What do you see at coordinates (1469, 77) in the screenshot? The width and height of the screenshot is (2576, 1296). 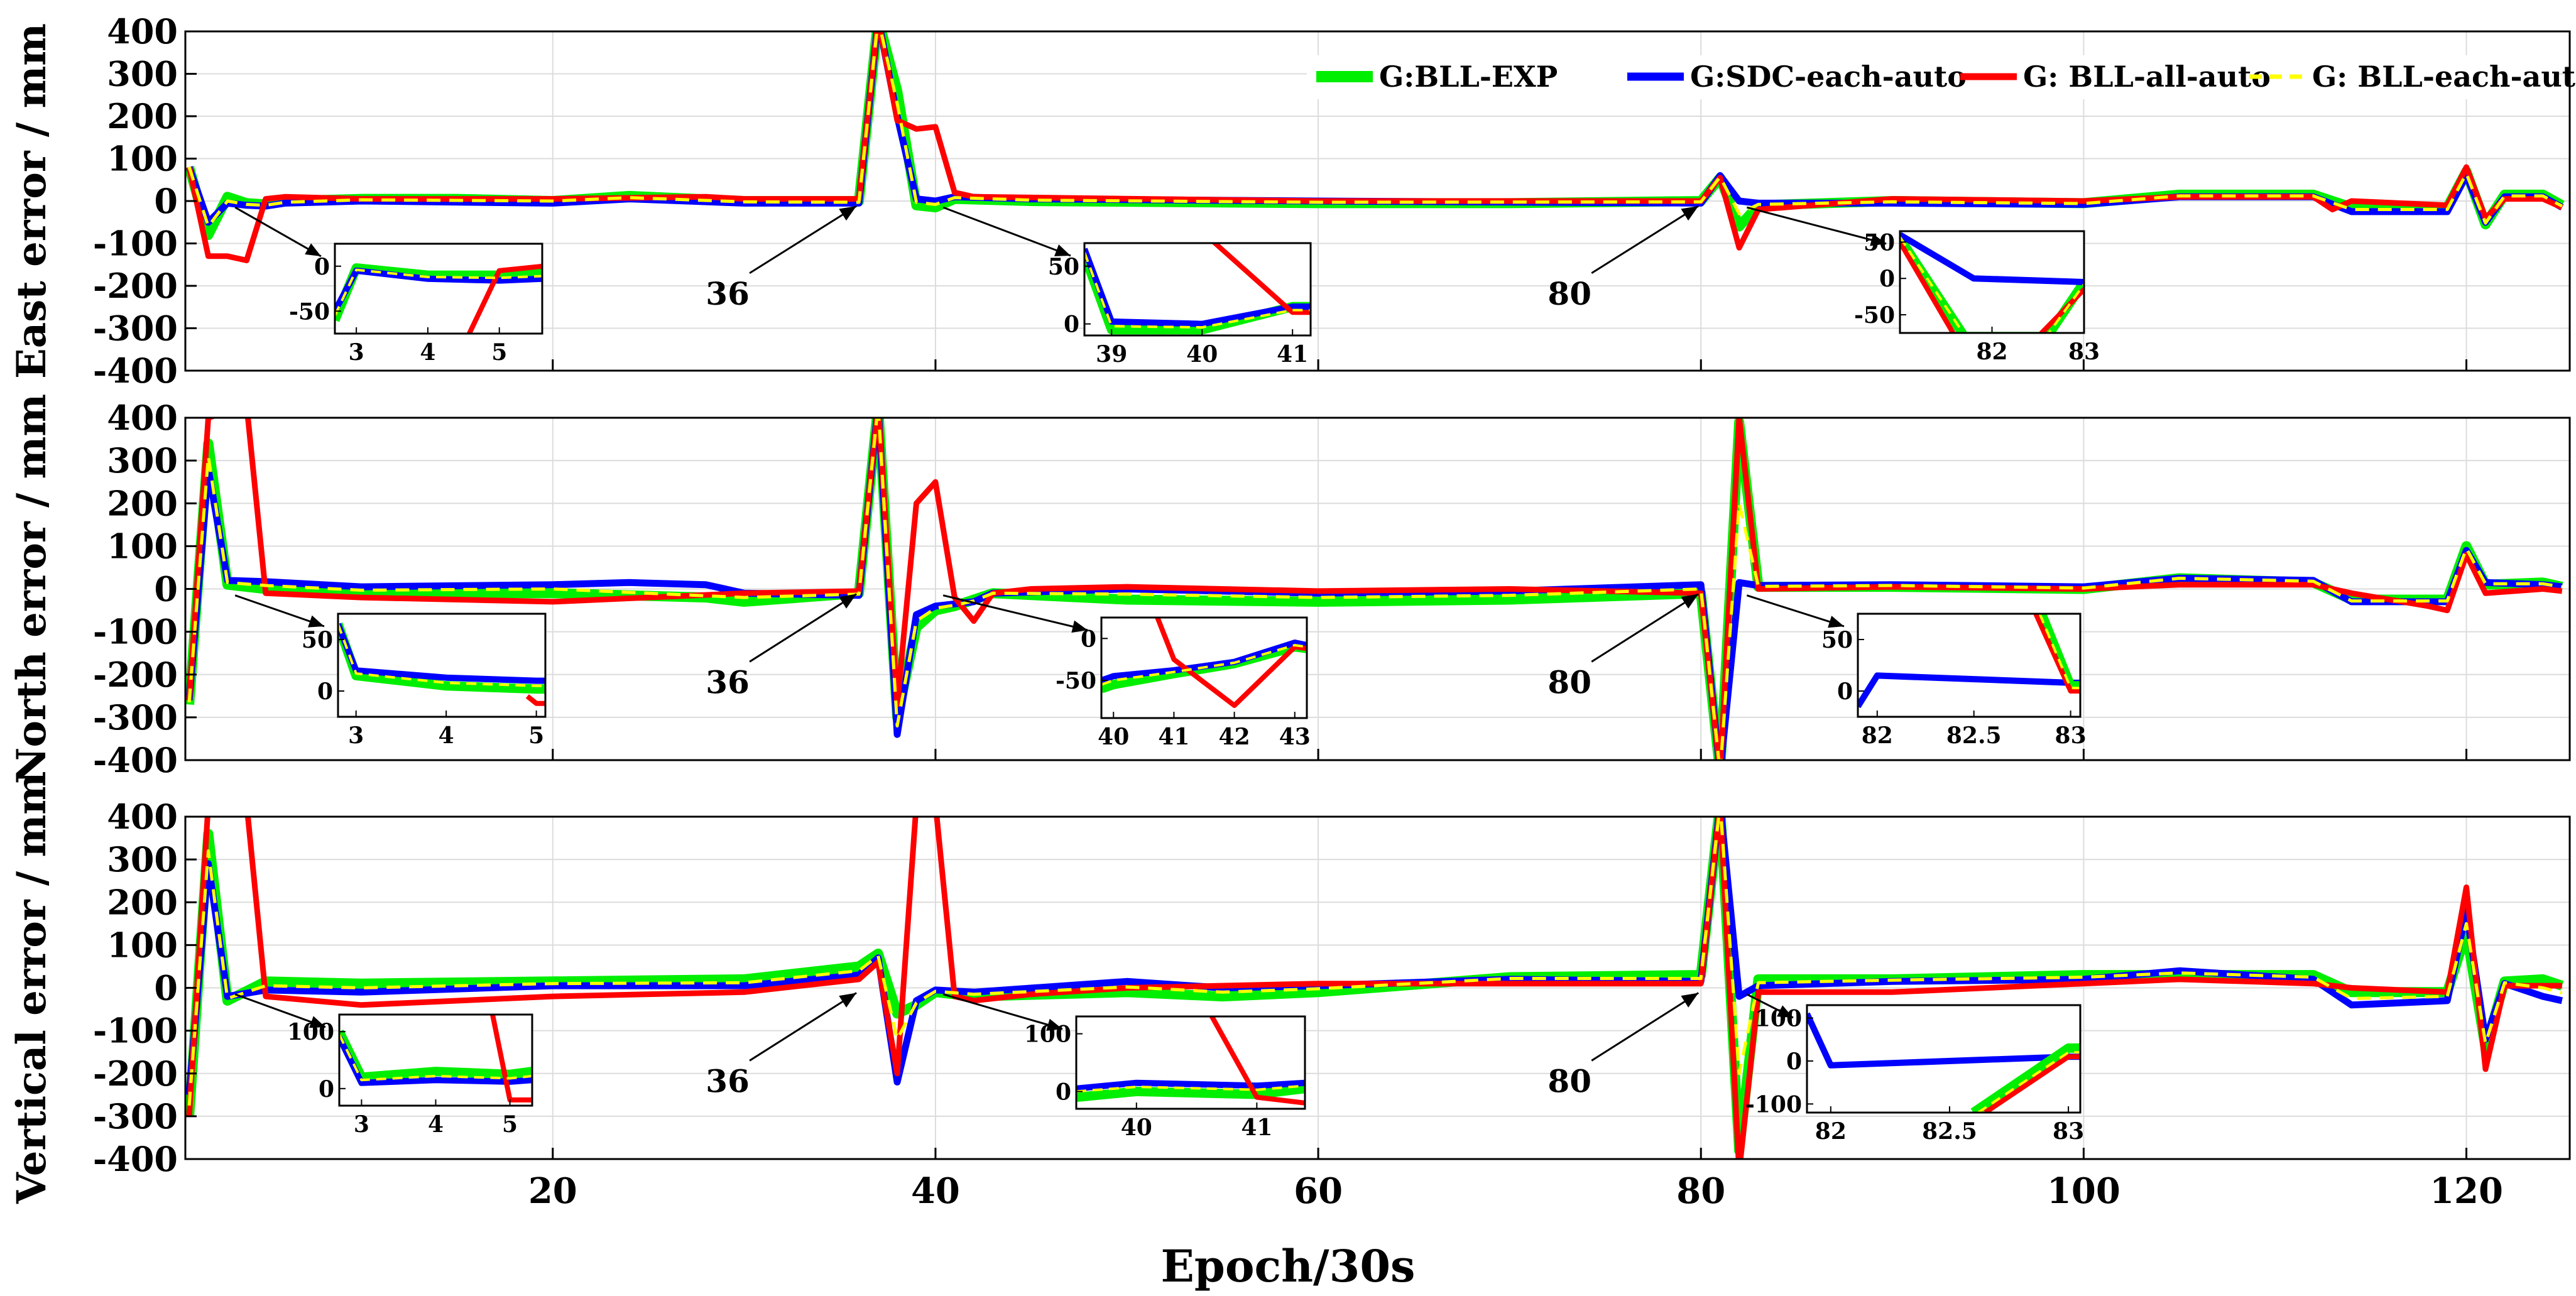 I see `legend-label: G:BLL-EXP` at bounding box center [1469, 77].